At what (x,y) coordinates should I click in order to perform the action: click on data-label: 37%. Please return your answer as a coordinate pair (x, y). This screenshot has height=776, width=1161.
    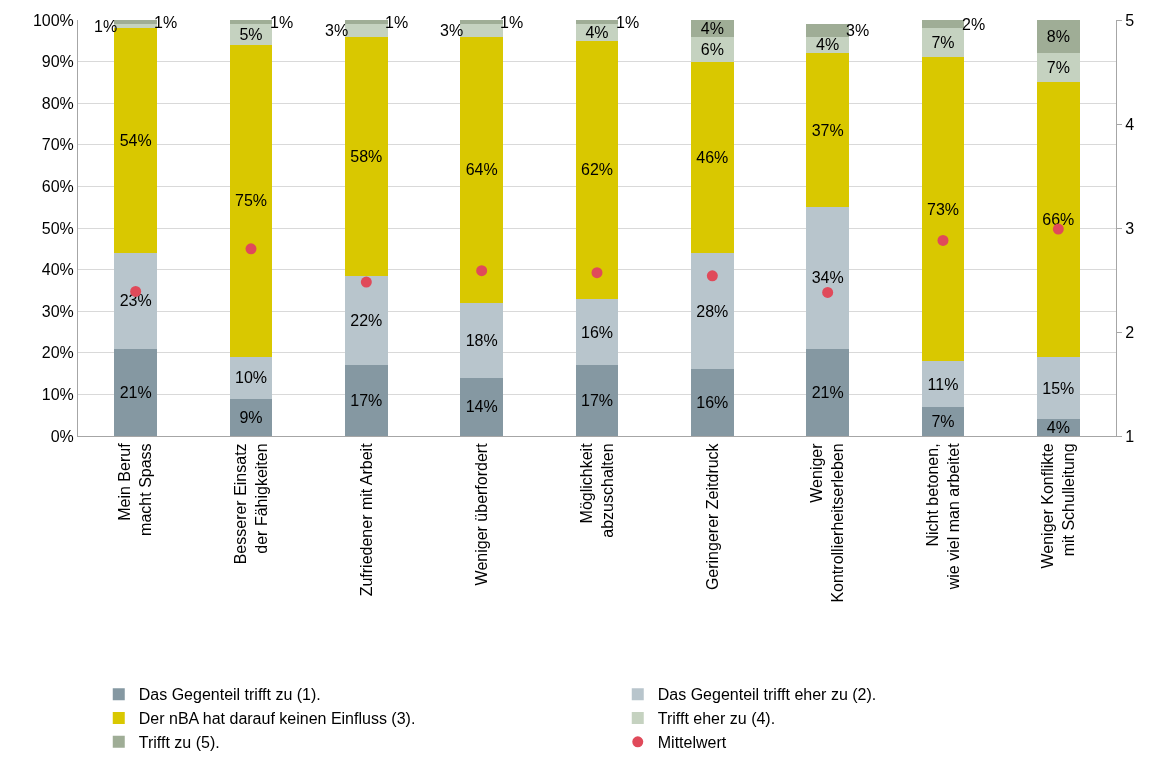
    Looking at the image, I should click on (827, 130).